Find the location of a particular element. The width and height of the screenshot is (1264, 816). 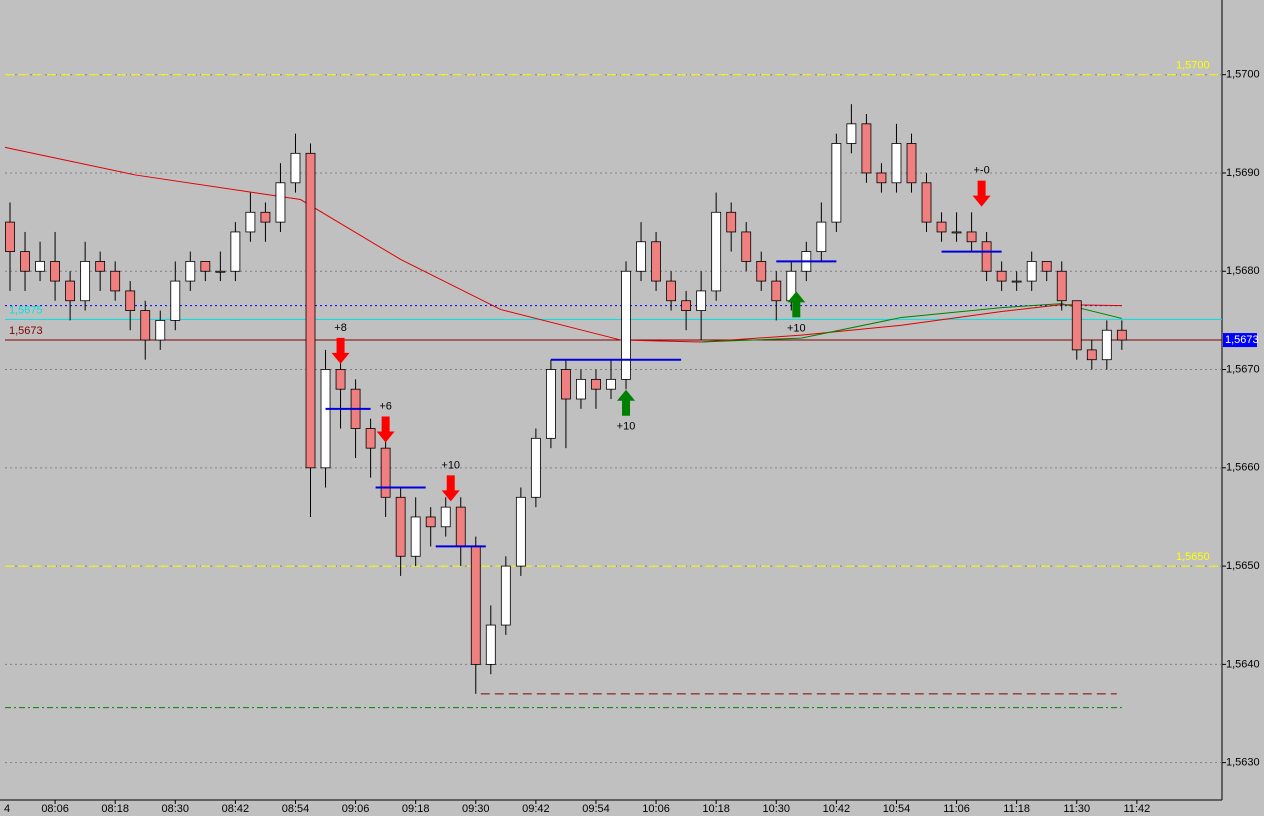

x-tick-label: 11:42 is located at coordinates (1137, 809).